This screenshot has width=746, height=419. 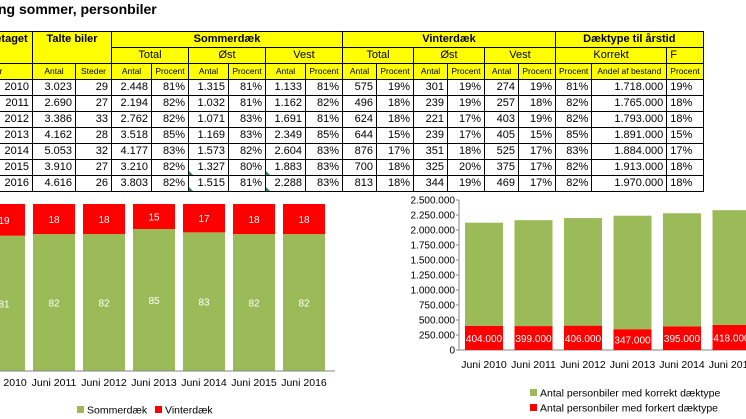 What do you see at coordinates (611, 55) in the screenshot?
I see `correct-header: Korrekt` at bounding box center [611, 55].